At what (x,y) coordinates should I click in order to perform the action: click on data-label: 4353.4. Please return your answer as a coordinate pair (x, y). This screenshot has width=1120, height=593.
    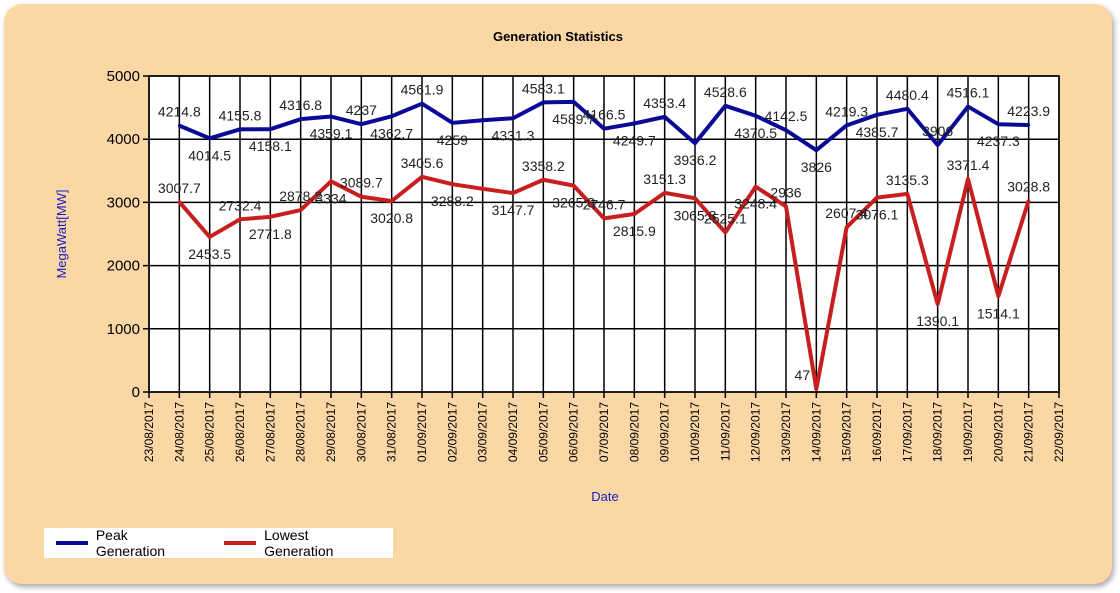
    Looking at the image, I should click on (664, 103).